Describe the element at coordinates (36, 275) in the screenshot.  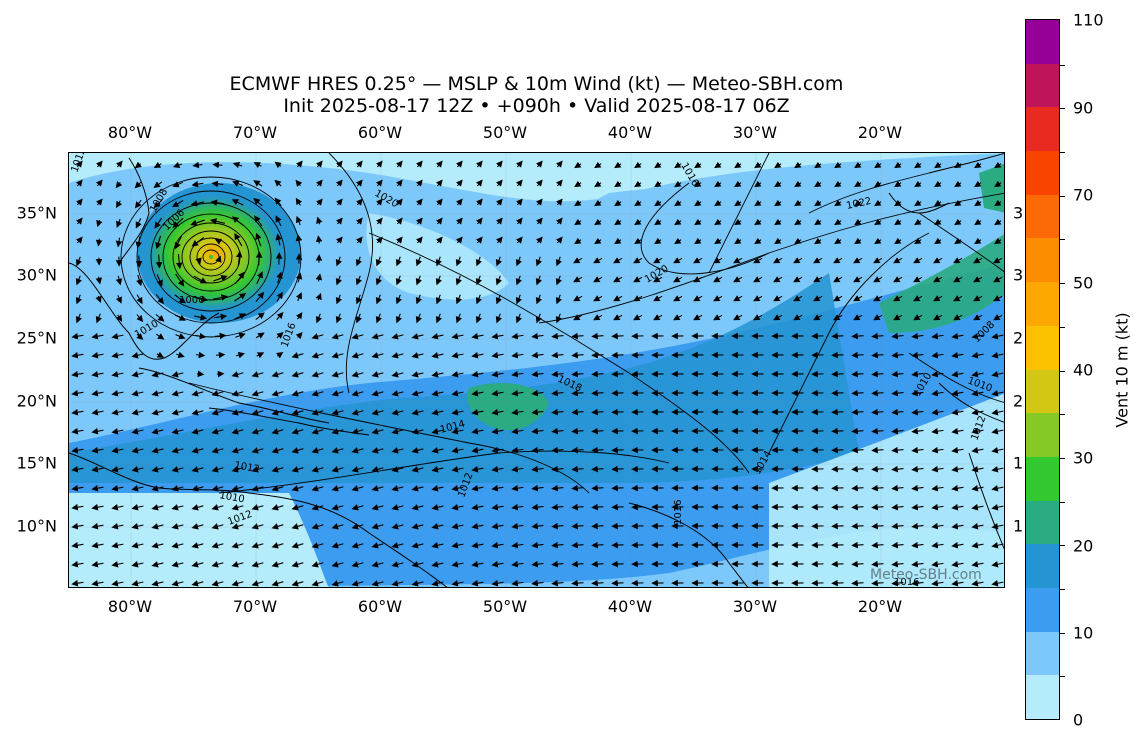
I see `lat-label-30n: 30°N` at that location.